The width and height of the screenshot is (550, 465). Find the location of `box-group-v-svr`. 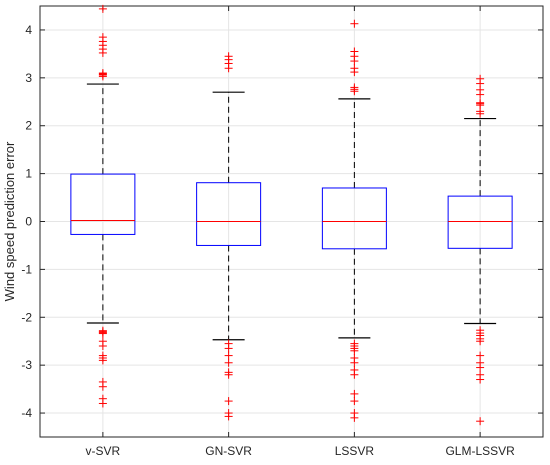

box-group-v-svr is located at coordinates (103, 206).